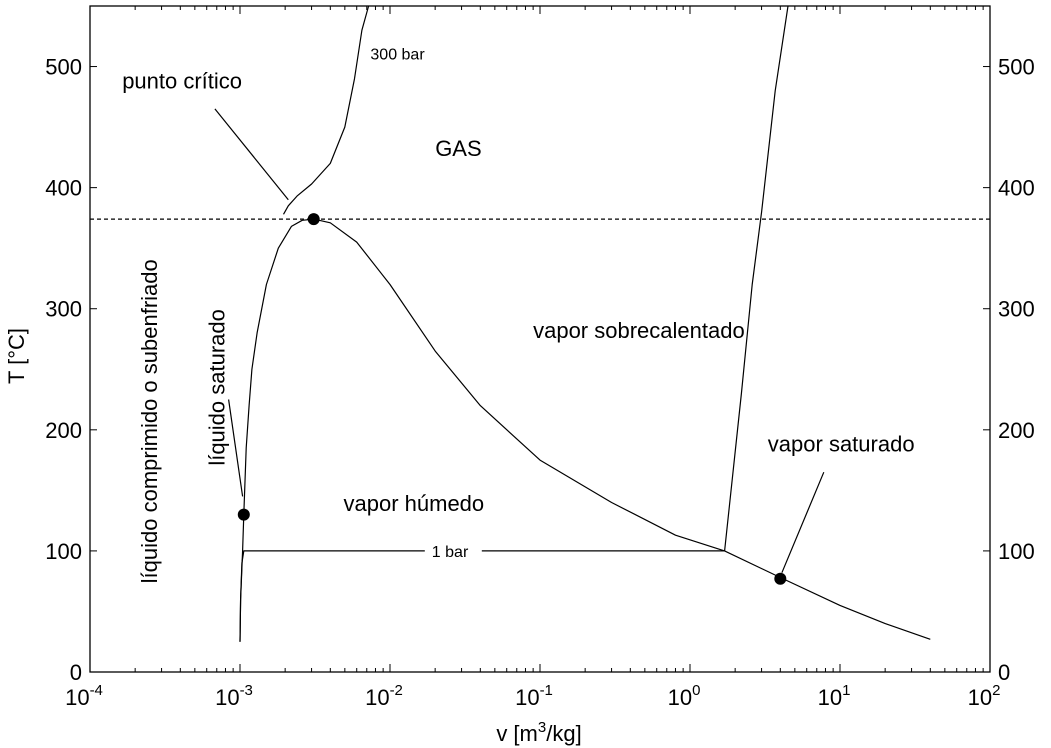  What do you see at coordinates (696, 690) in the screenshot?
I see `x-tick-label-exponent: 0` at bounding box center [696, 690].